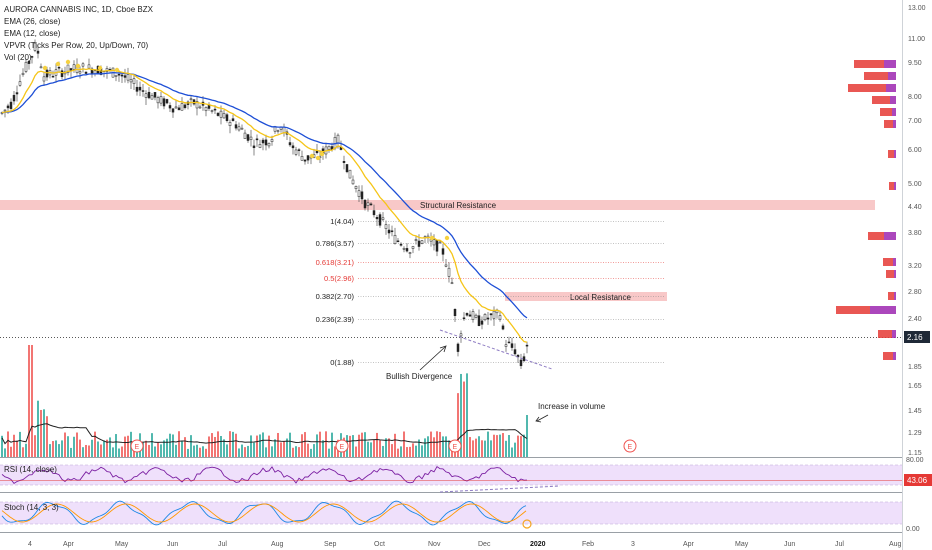 This screenshot has height=550, width=932. Describe the element at coordinates (915, 97) in the screenshot. I see `price-tick-label: 8.00` at that location.